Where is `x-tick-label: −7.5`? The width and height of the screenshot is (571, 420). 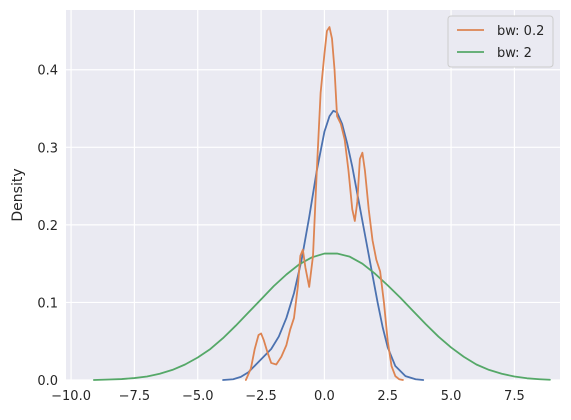
x-tick-label: −7.5 is located at coordinates (135, 396).